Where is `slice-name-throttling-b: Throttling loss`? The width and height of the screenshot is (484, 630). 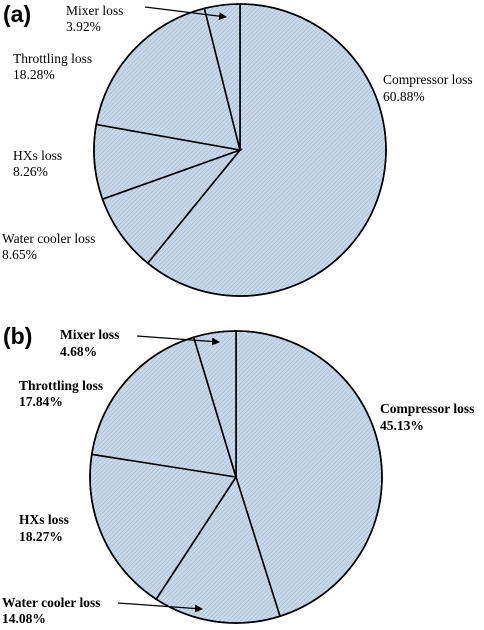
slice-name-throttling-b: Throttling loss is located at coordinates (61, 385).